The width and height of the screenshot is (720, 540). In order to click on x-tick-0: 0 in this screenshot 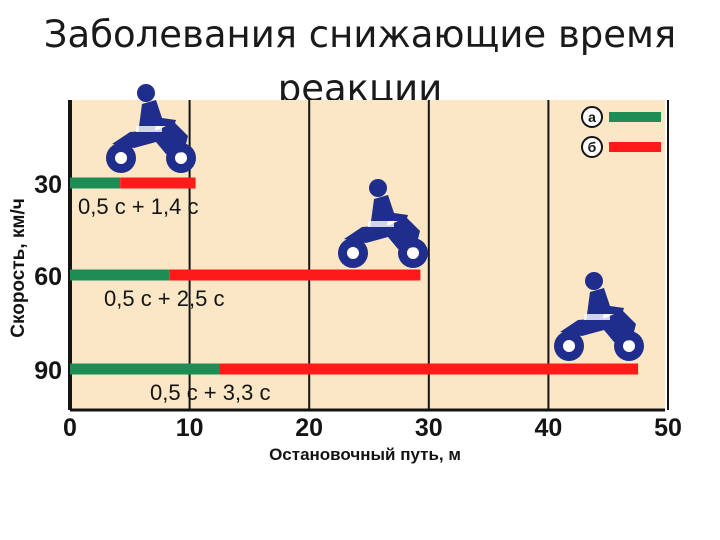, I will do `click(70, 428)`.